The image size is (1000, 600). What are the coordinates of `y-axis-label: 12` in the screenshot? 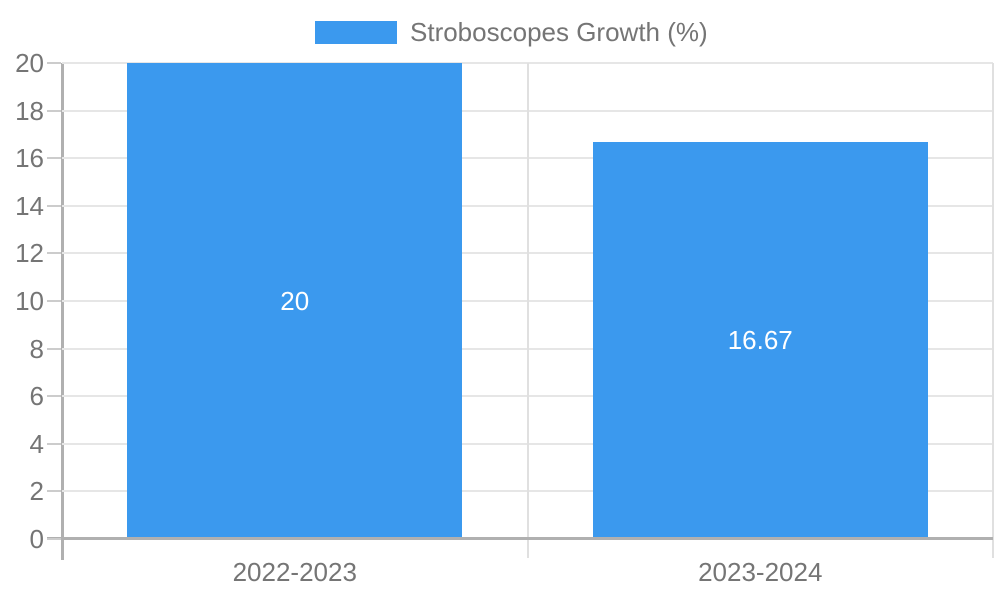 It's located at (29, 253).